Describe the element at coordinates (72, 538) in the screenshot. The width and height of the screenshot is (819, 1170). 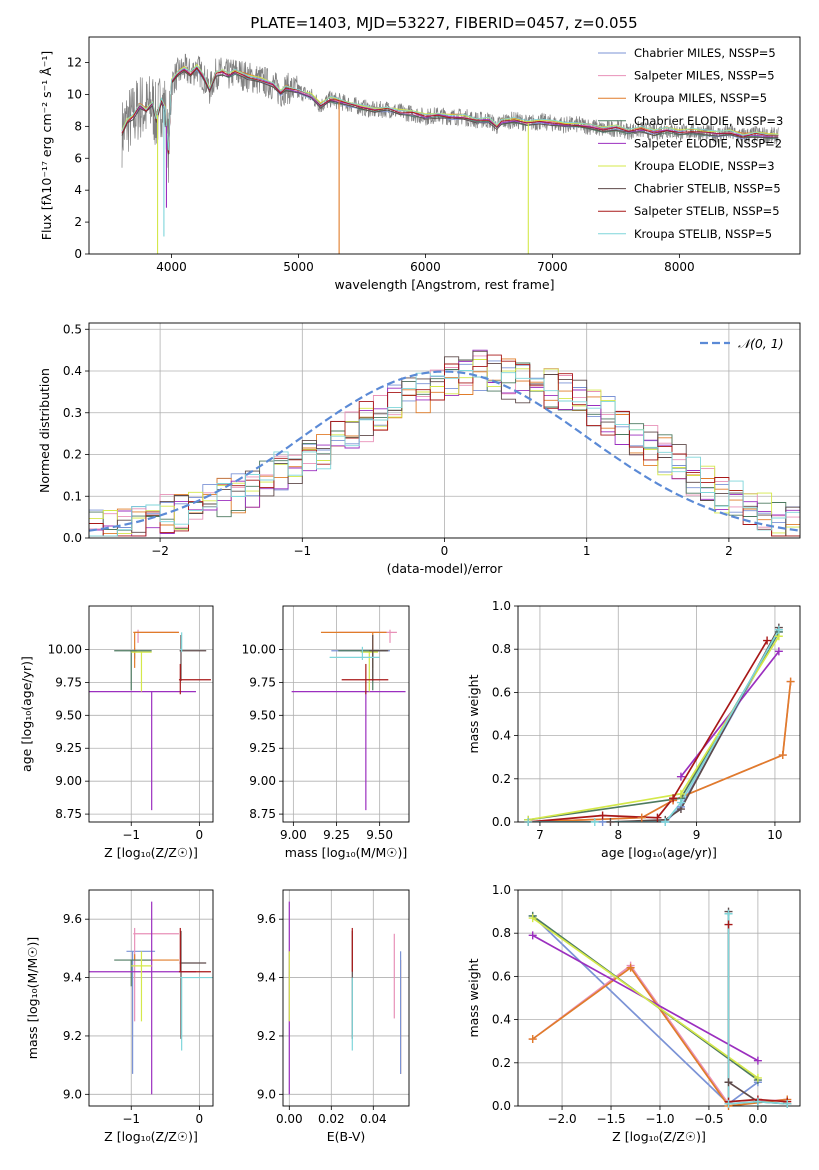
I see `y-tick-label: 0.0` at that location.